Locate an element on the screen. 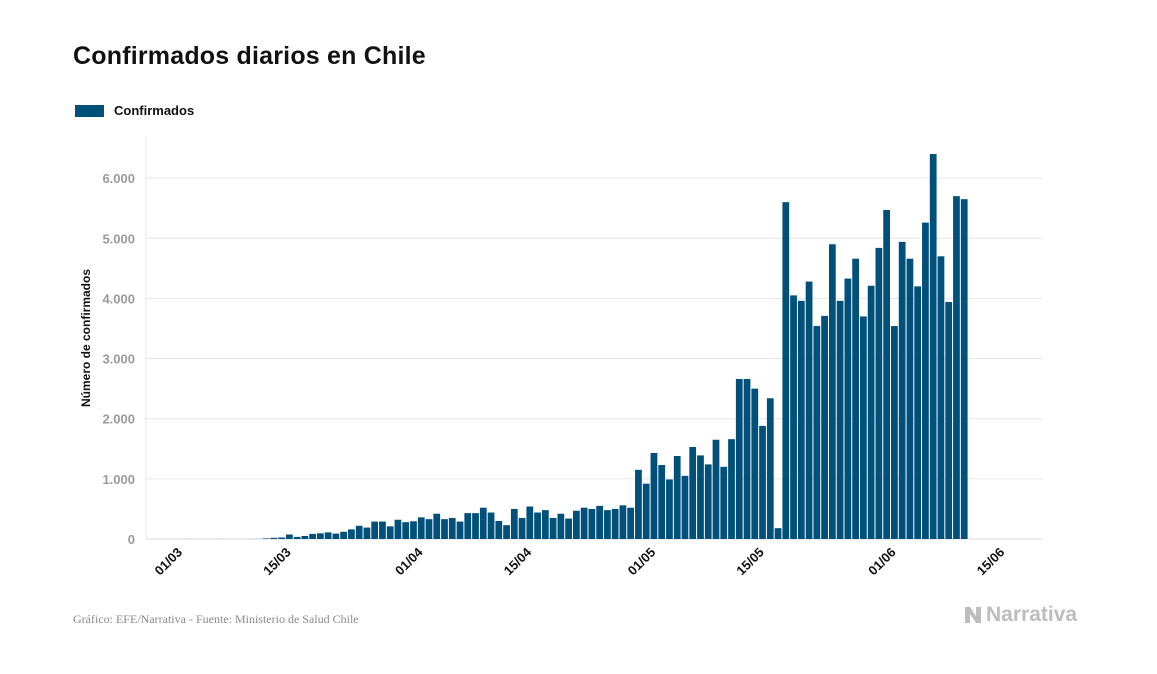  y-tick-label: 1.000 is located at coordinates (118, 479).